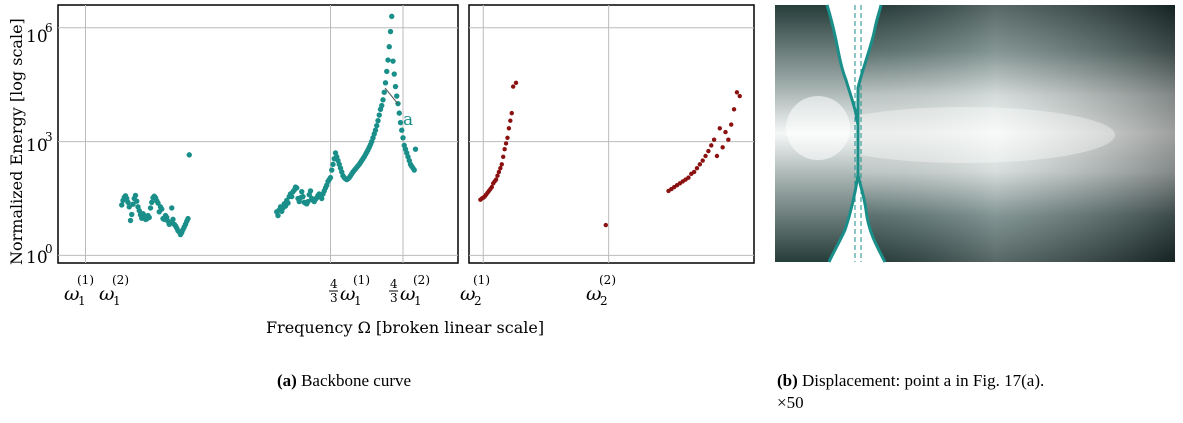 The image size is (1183, 423). I want to click on svg-text: (1), so click(361, 280).